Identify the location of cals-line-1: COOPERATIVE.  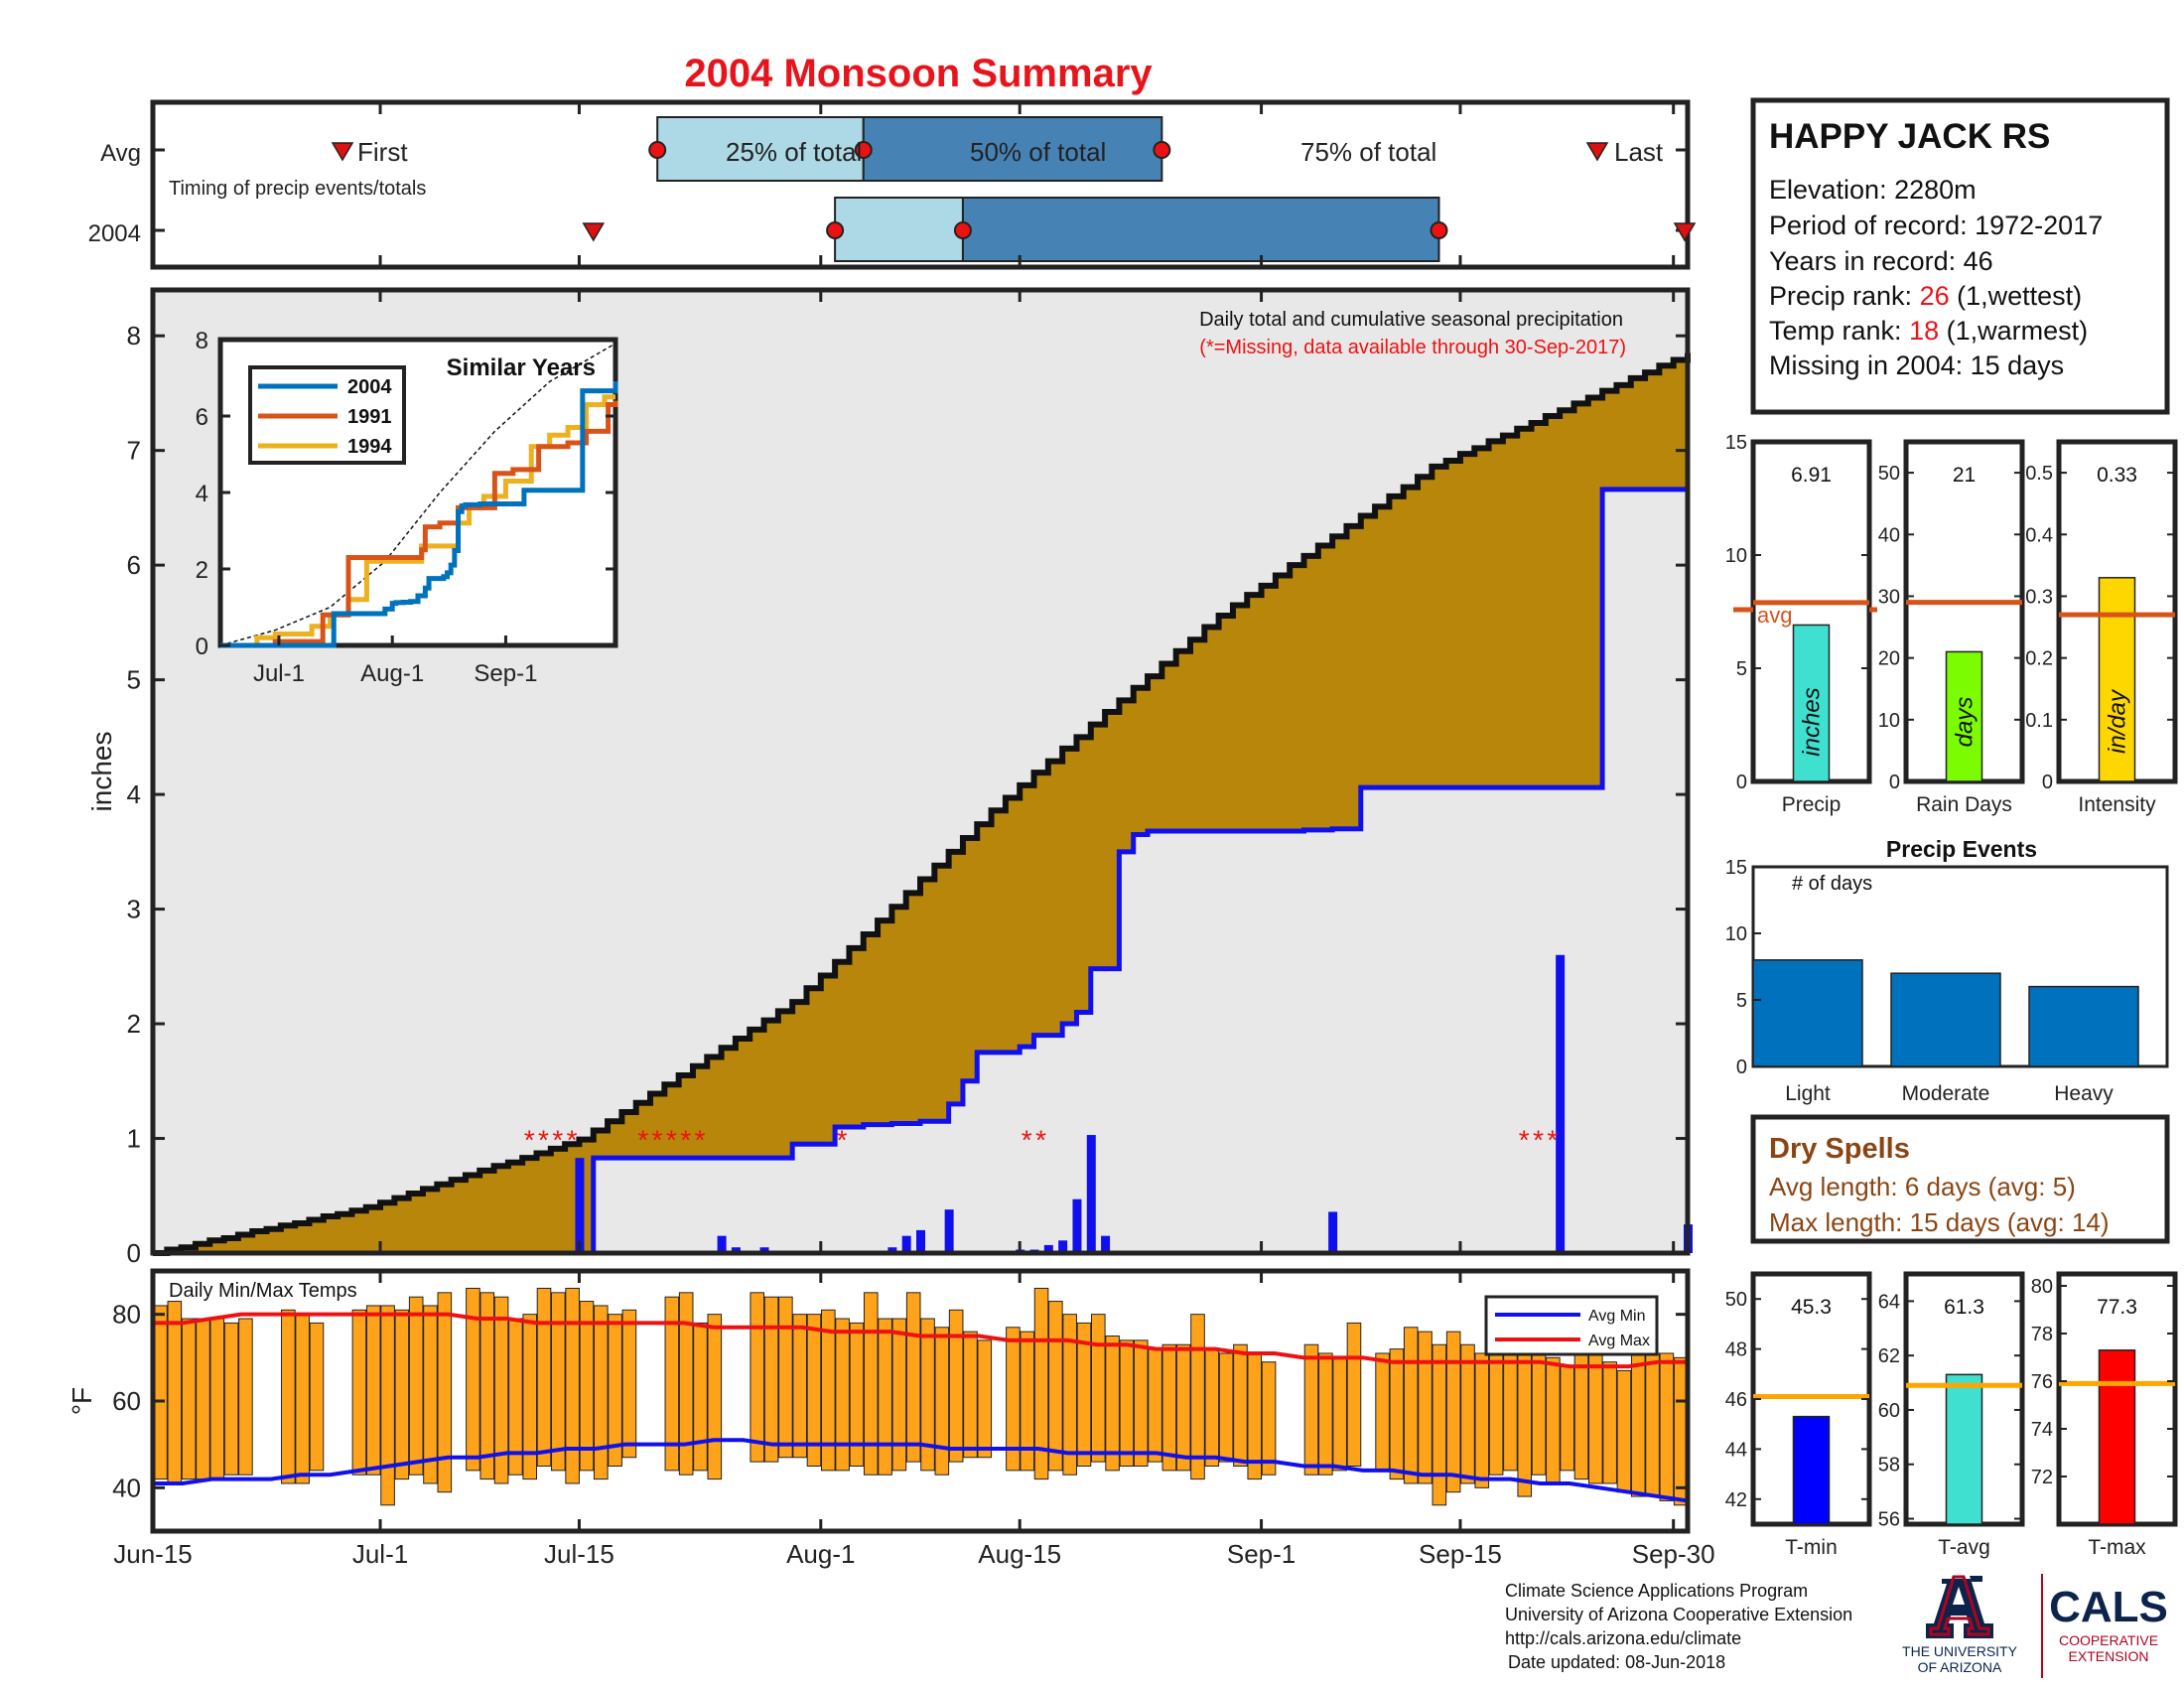
(2108, 1640).